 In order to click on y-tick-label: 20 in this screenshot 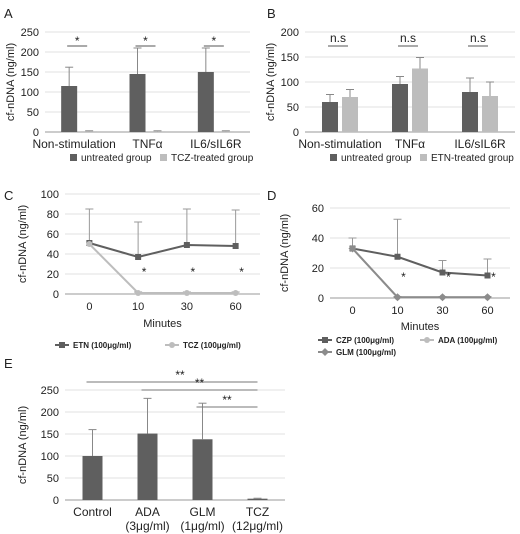, I will do `click(53, 275)`.